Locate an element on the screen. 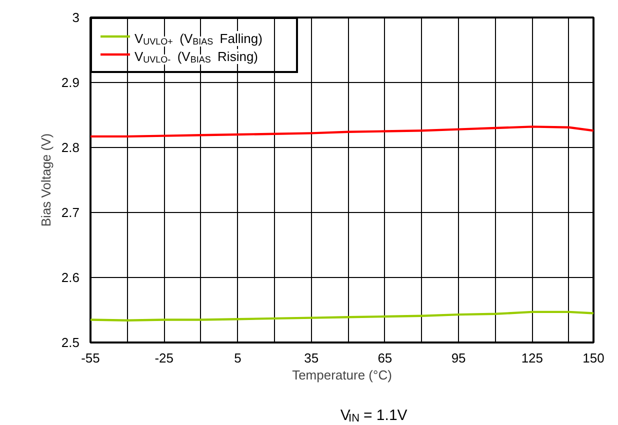  x-tick-label: -25 is located at coordinates (164, 358).